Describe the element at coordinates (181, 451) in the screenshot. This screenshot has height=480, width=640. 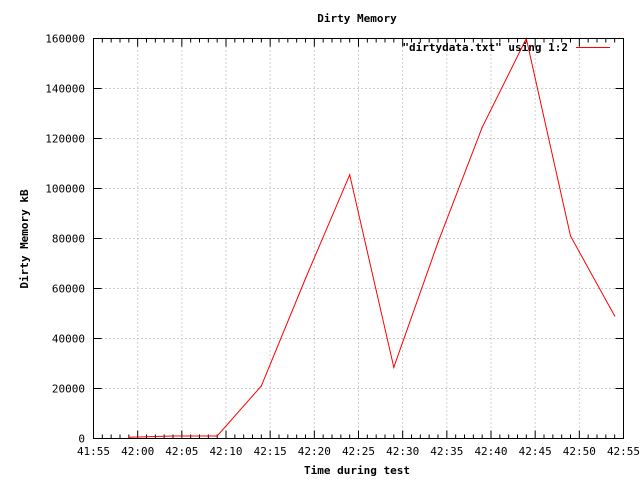
I see `x-tick-label: 42:05` at that location.